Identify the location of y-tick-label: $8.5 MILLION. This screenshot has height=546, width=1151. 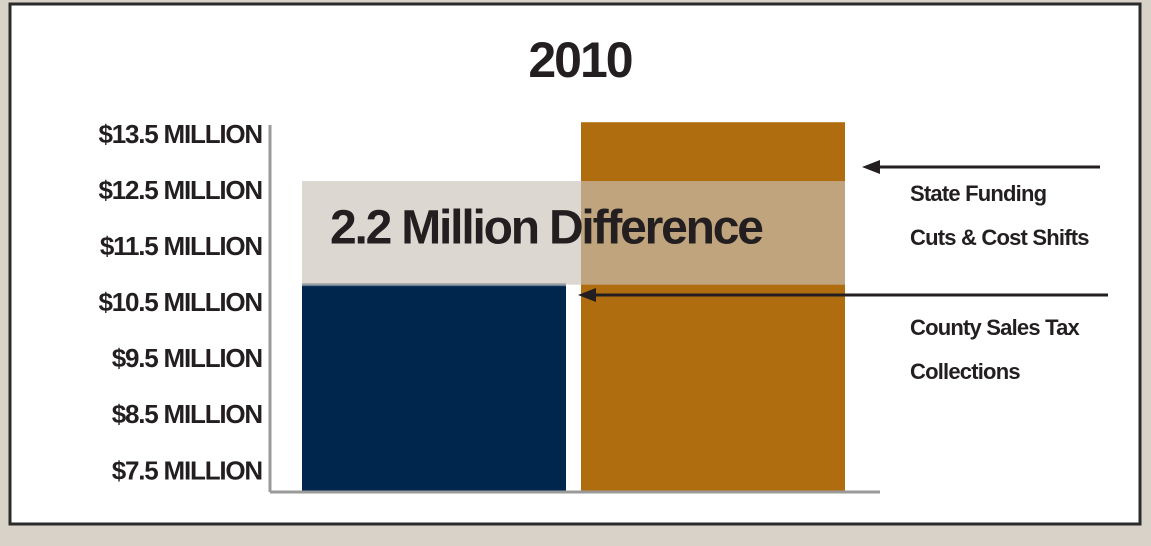
(187, 414).